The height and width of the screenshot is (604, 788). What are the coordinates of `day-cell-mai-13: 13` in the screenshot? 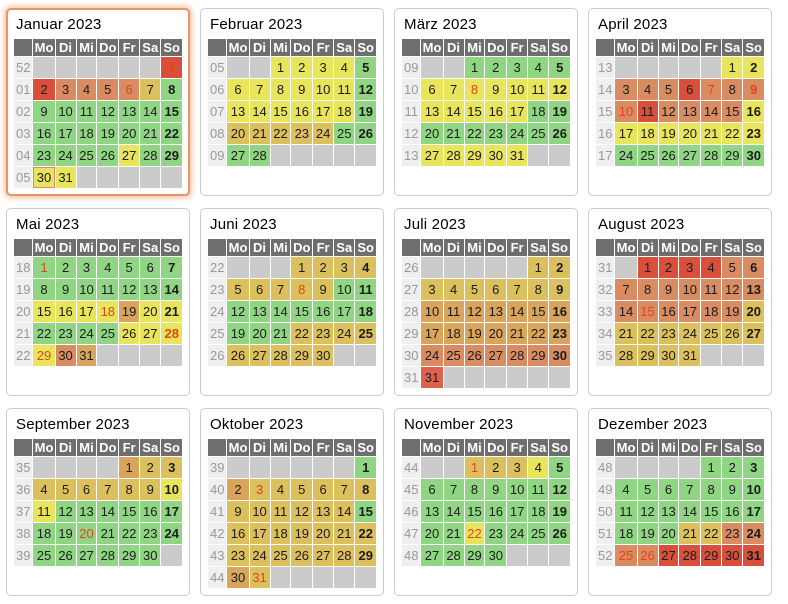 It's located at (150, 289).